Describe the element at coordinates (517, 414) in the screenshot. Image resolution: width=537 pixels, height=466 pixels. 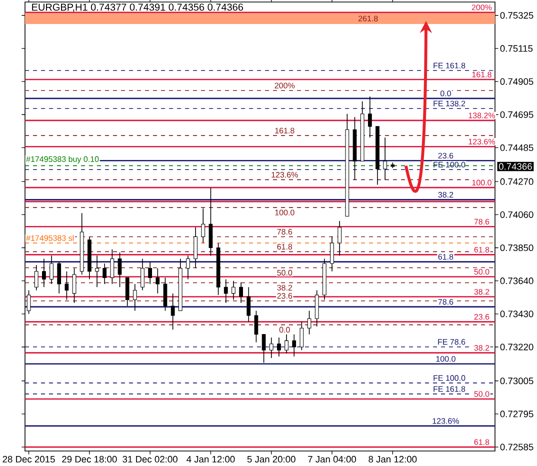
I see `y-tick-label: 0.72795` at that location.